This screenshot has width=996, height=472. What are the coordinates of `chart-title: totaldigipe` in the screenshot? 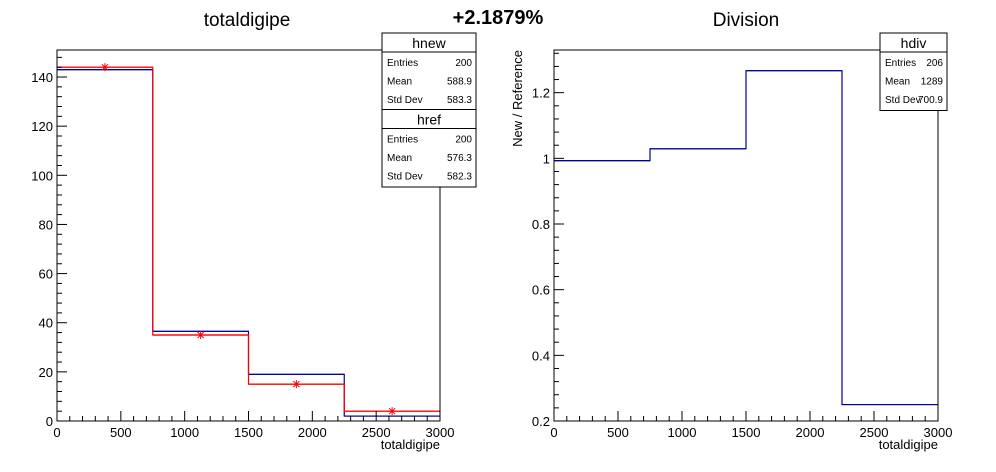 It's located at (247, 20).